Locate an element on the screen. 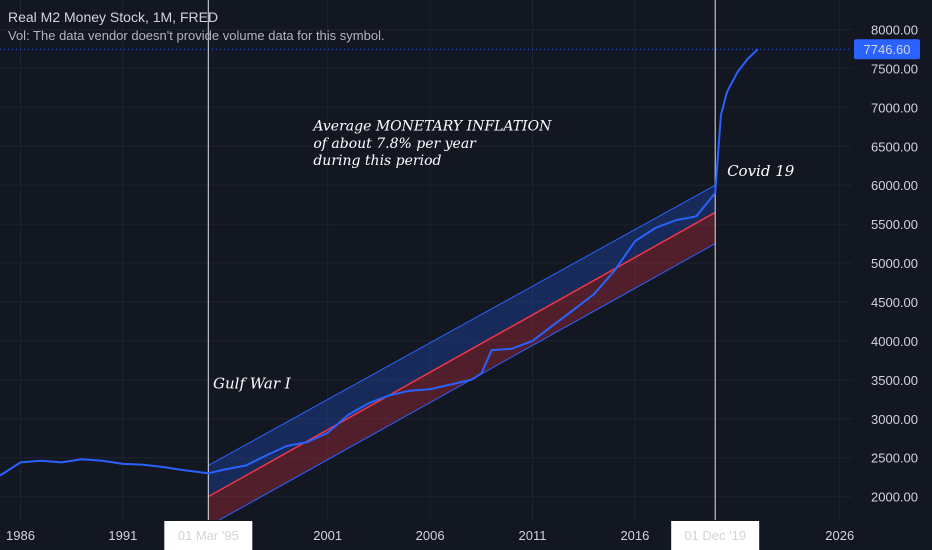  x-axis-background is located at coordinates (466, 535).